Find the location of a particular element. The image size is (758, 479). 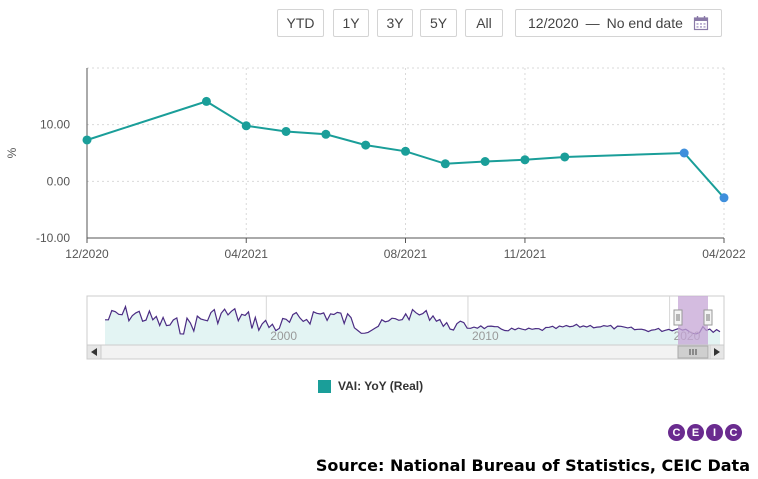

legend: VAI: YoY (Real) is located at coordinates (370, 386).